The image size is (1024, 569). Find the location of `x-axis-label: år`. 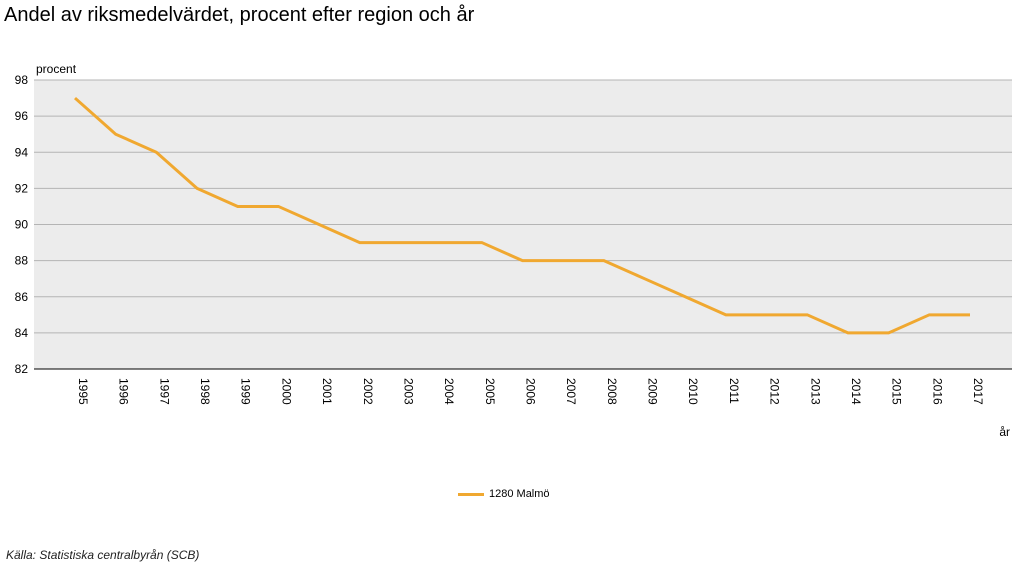

x-axis-label: år is located at coordinates (1004, 432).